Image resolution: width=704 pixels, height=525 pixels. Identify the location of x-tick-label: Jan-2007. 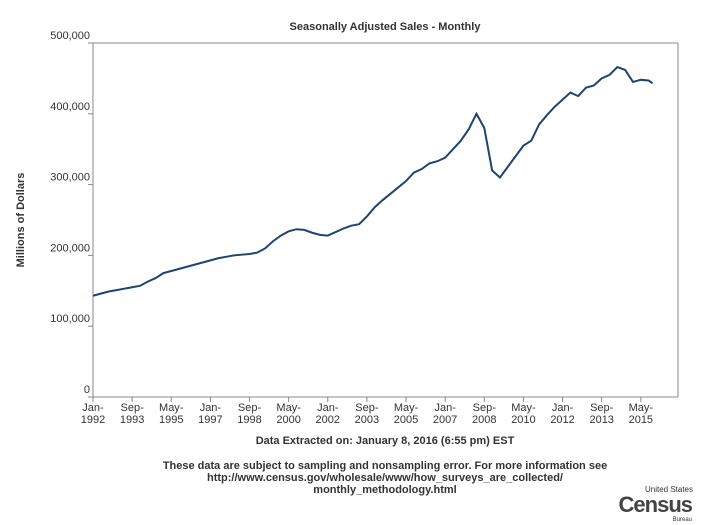
(445, 414).